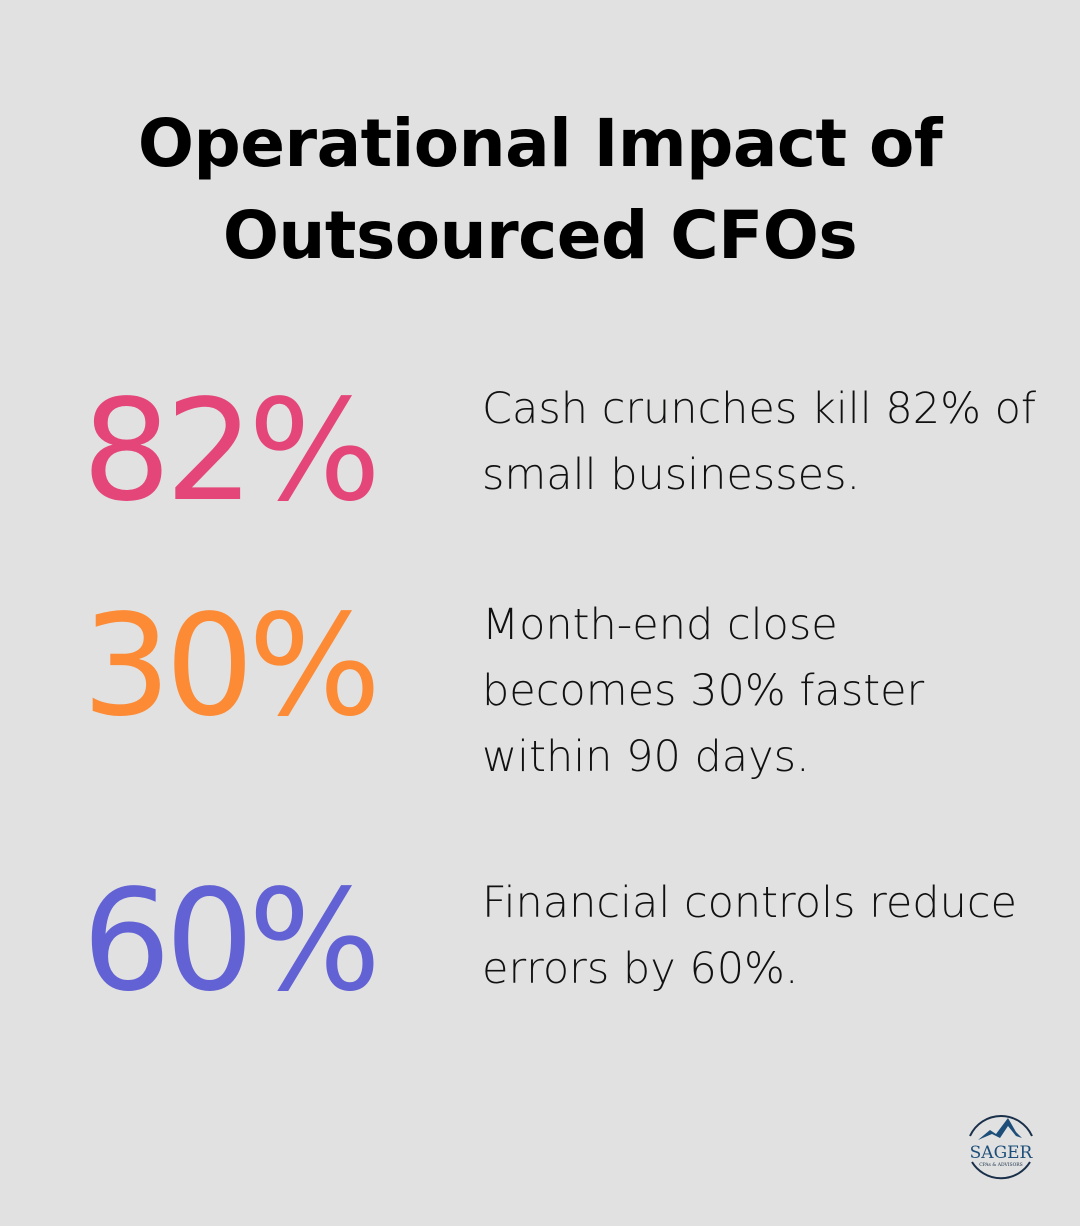 The height and width of the screenshot is (1226, 1080). Describe the element at coordinates (231, 666) in the screenshot. I see `stat-value-month-end: 30%` at that location.